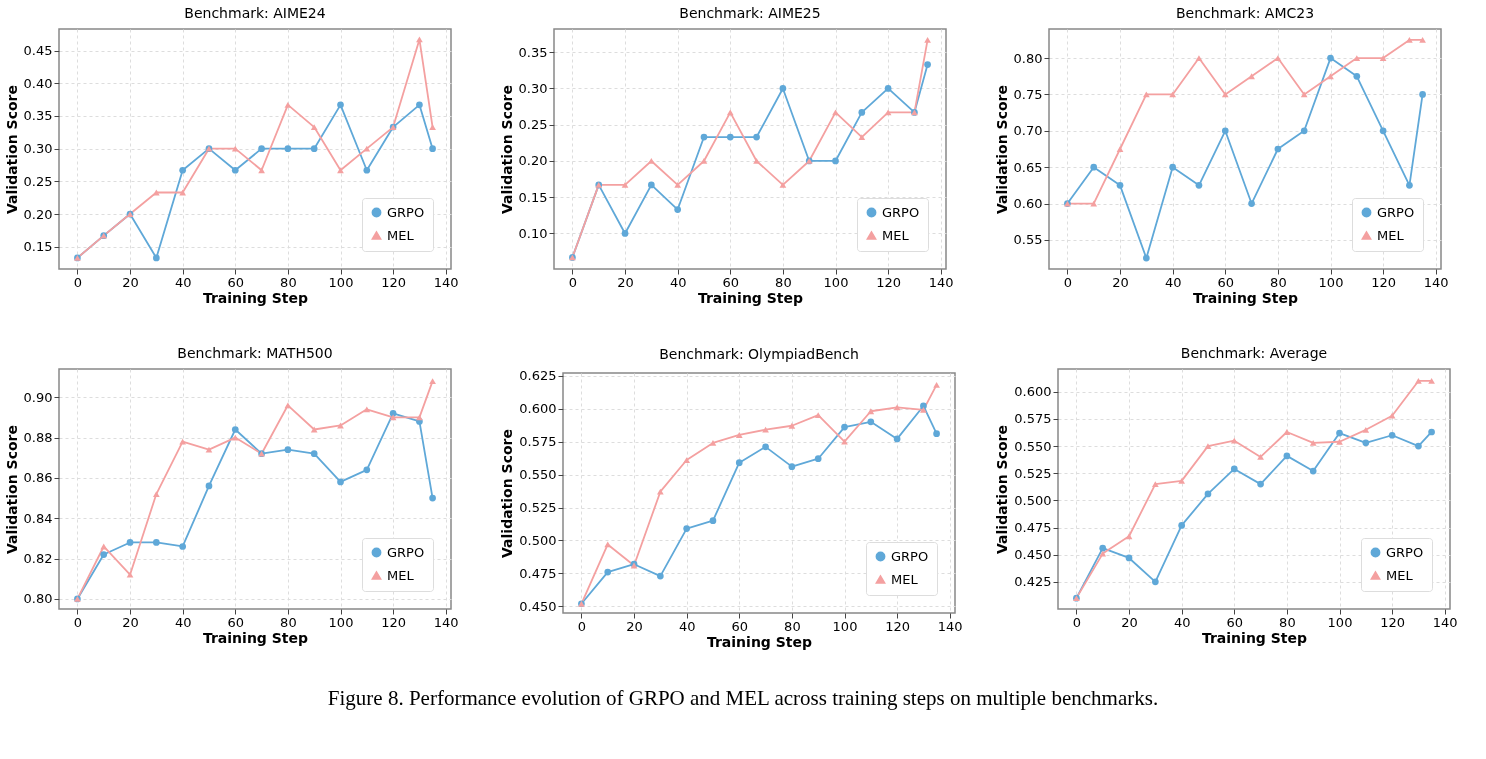  I want to click on y-tick-label: 0.82, so click(38, 559).